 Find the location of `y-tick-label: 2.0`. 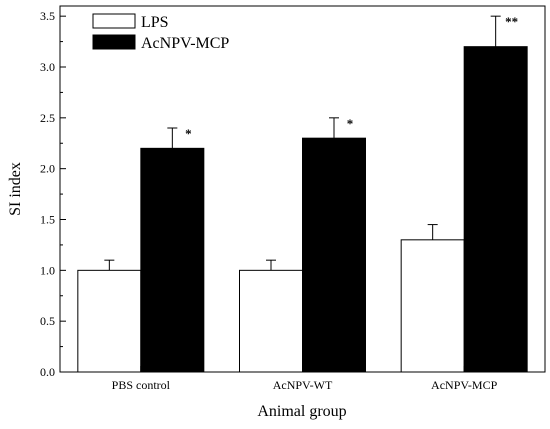

y-tick-label: 2.0 is located at coordinates (47, 169).